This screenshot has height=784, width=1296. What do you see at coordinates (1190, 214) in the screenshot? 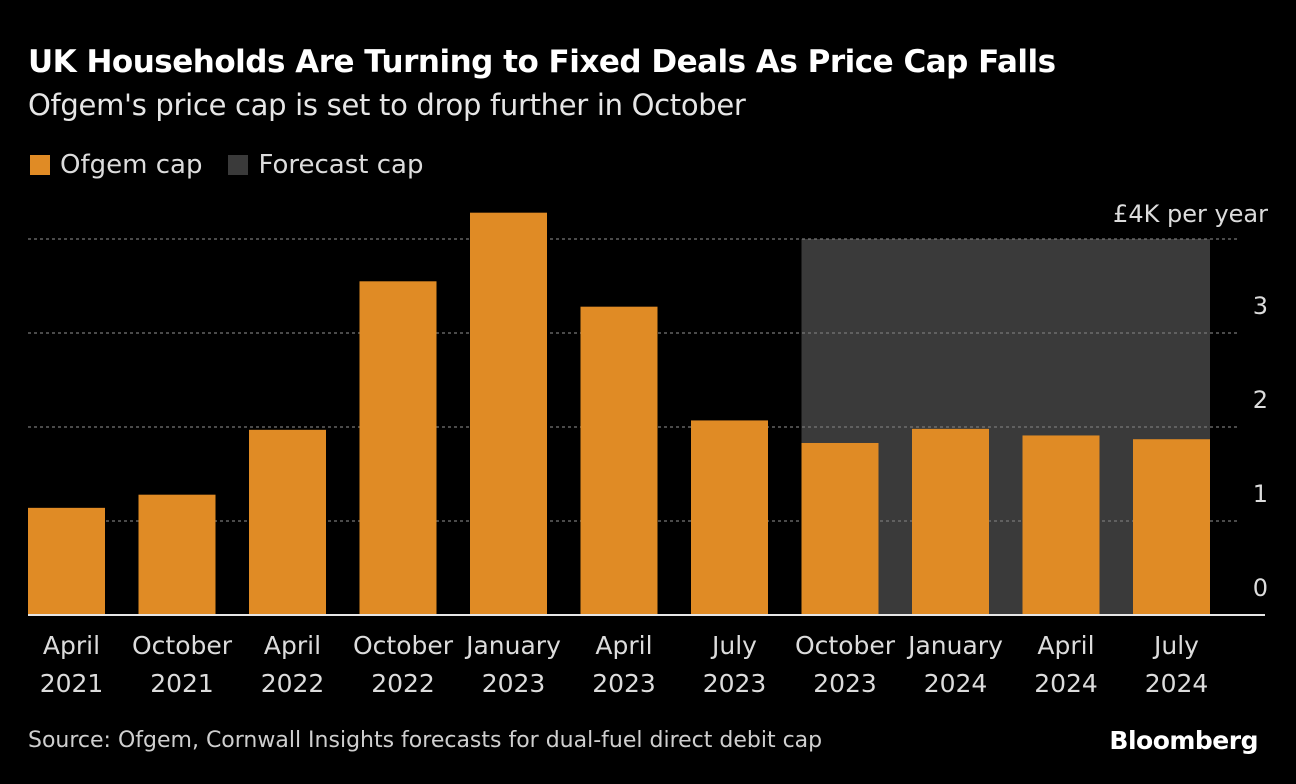
I see `y-tick-label: £4K per year` at bounding box center [1190, 214].